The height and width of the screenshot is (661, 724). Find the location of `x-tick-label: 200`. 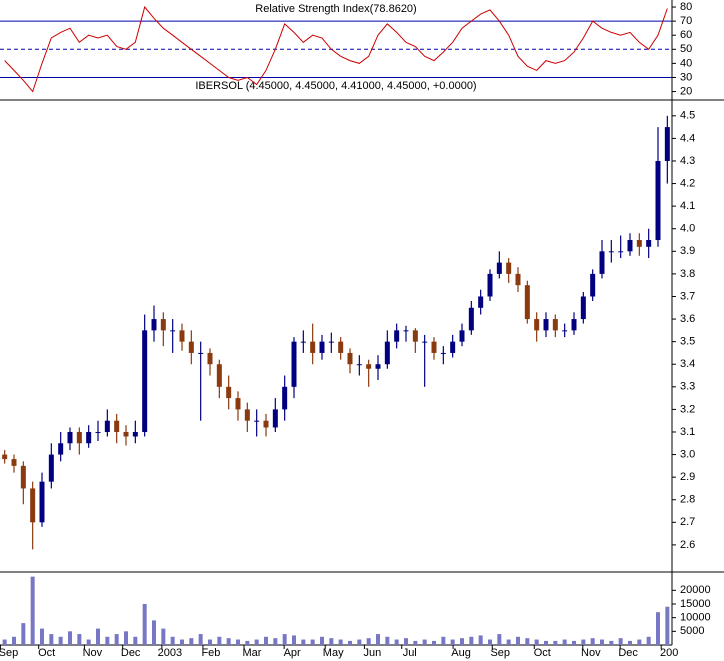

x-tick-label: 200 is located at coordinates (669, 653).